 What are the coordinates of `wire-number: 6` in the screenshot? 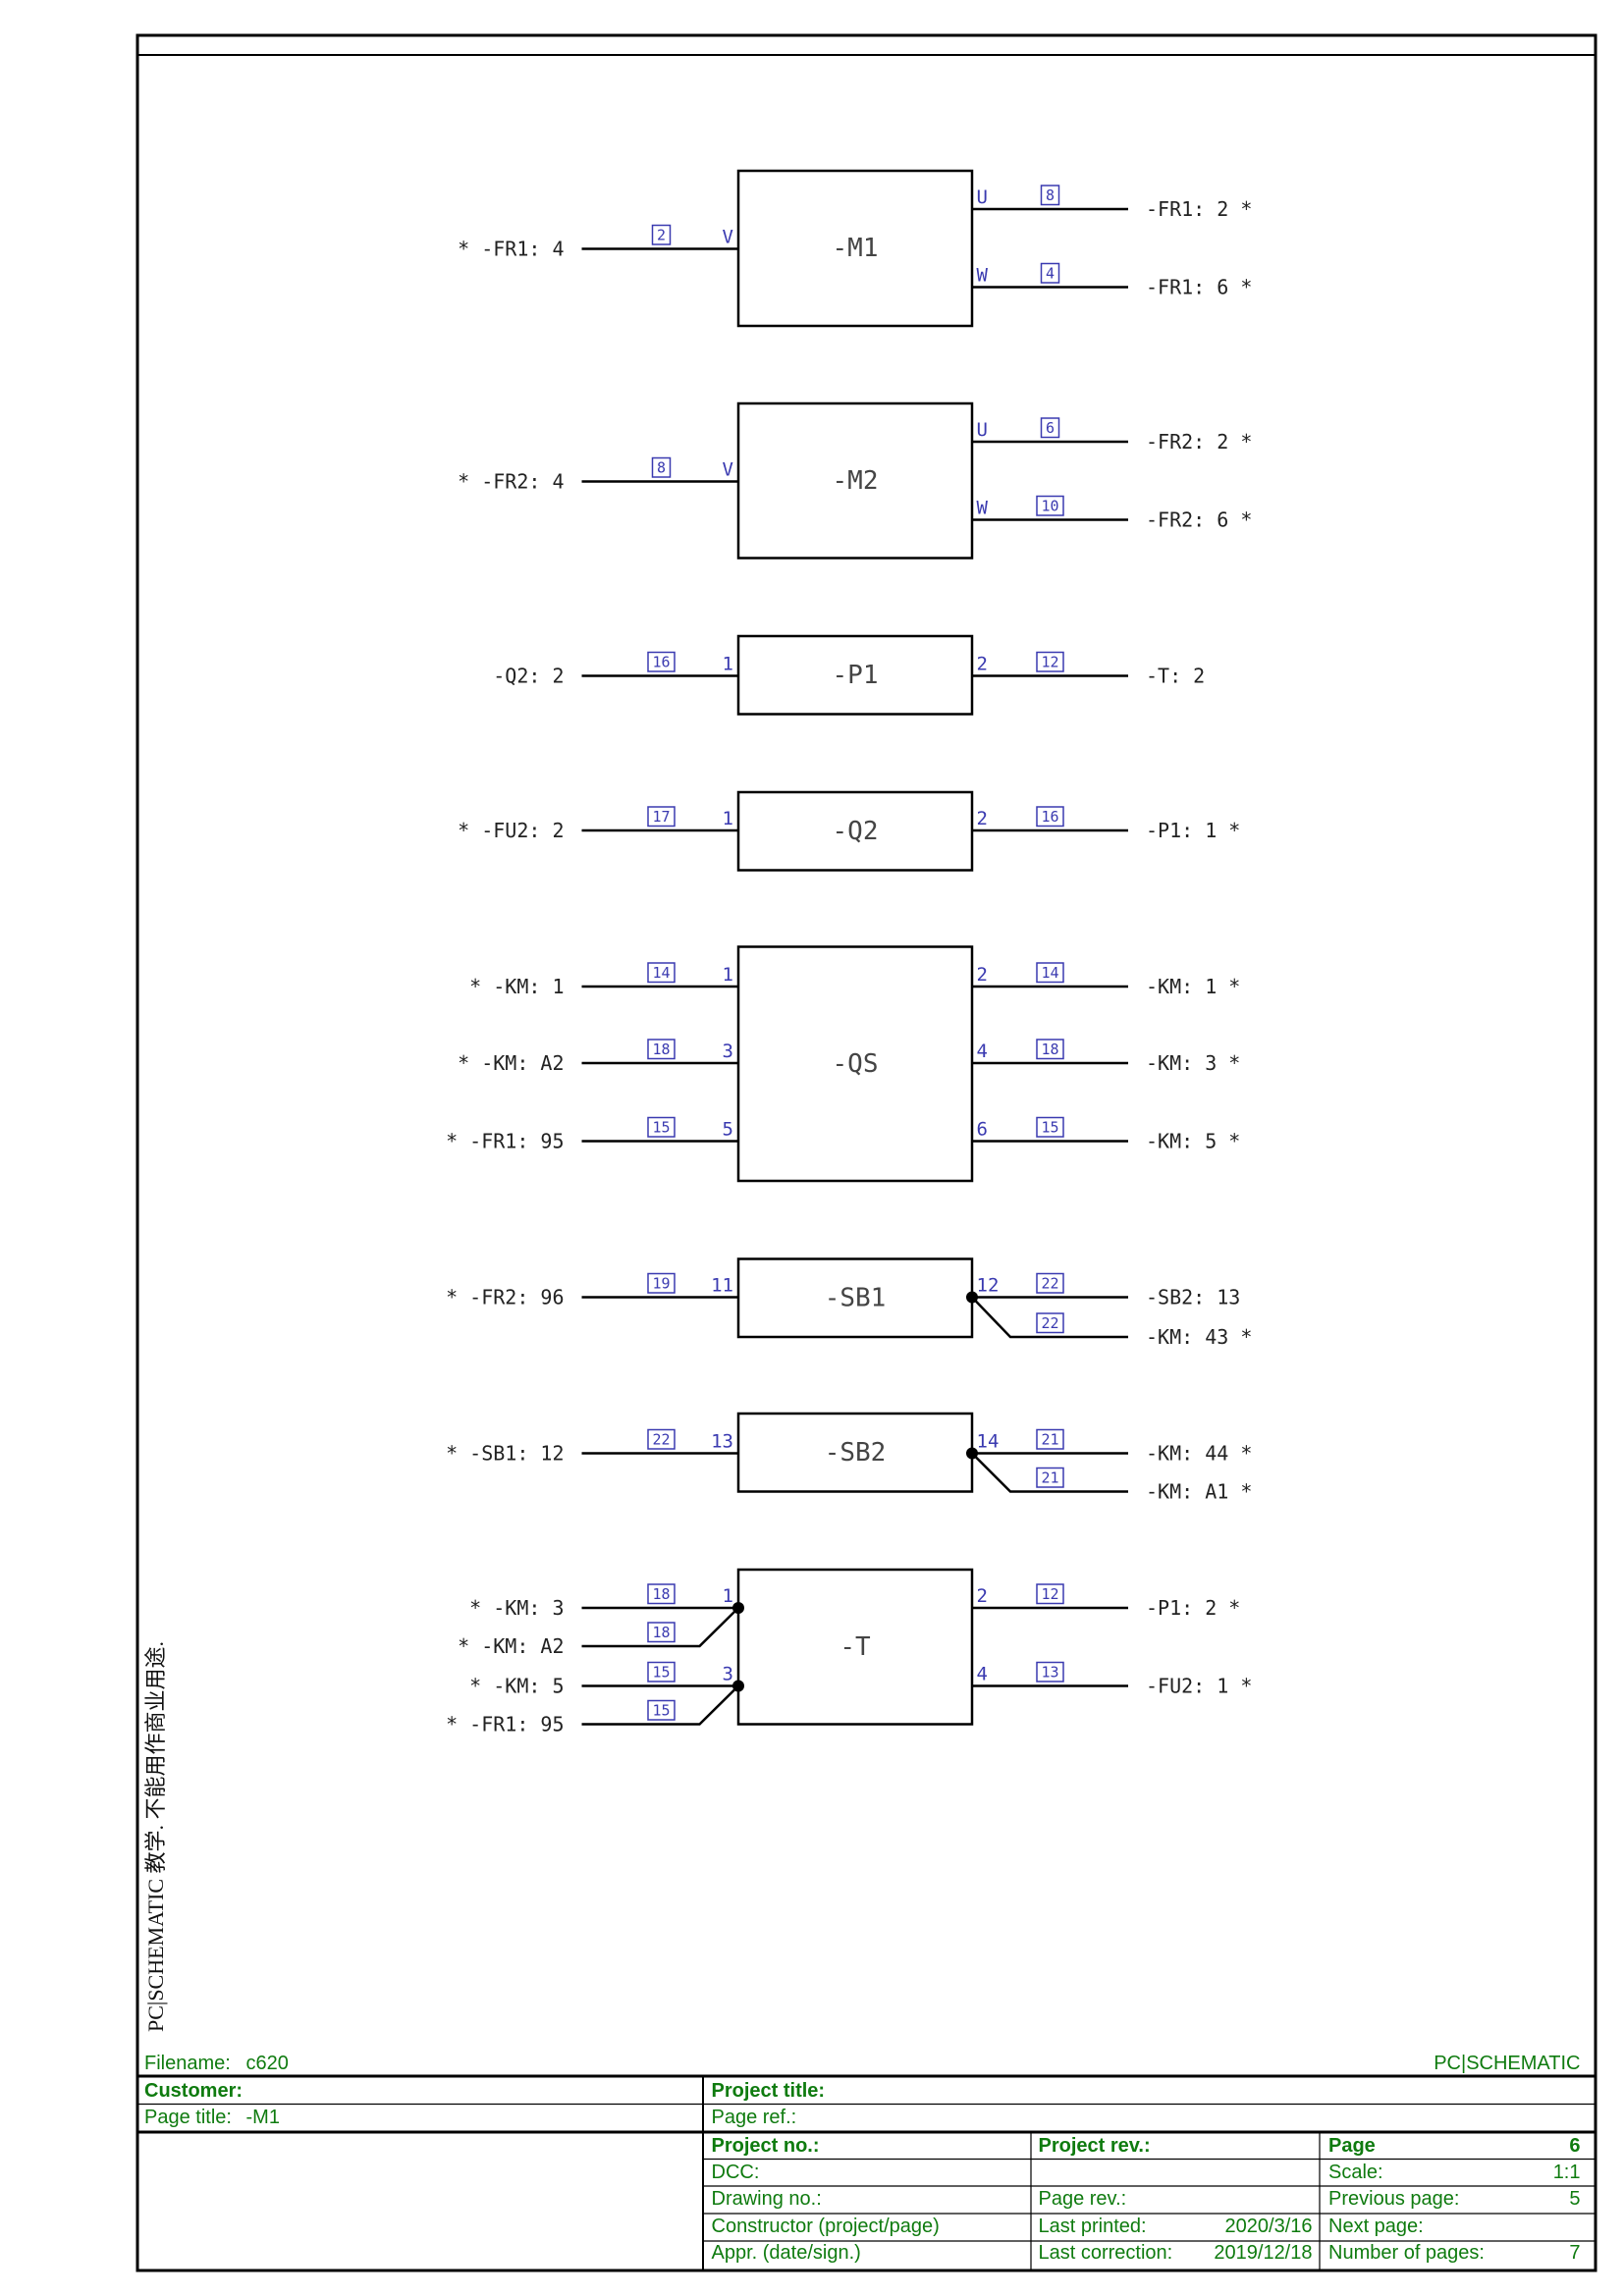 It's located at (1050, 428).